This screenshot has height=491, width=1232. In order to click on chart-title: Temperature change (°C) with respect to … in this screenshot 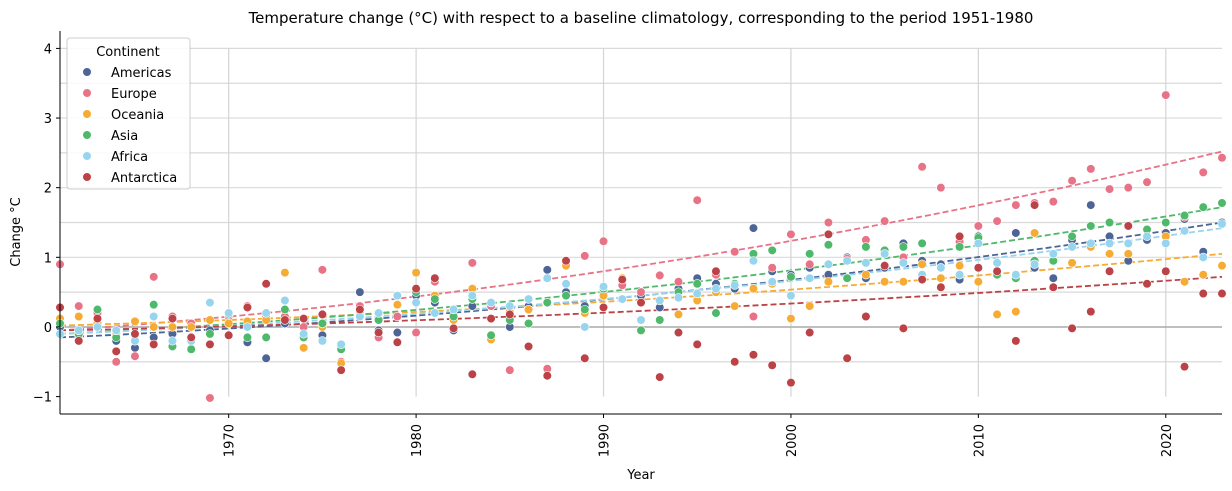, I will do `click(641, 18)`.